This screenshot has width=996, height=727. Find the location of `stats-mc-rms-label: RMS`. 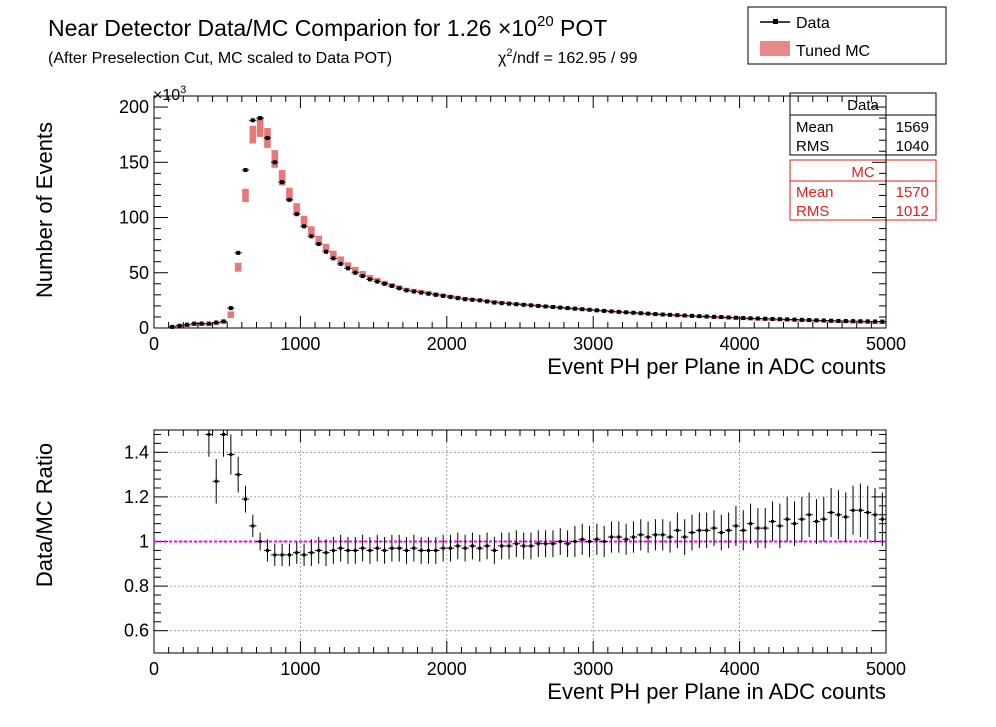

stats-mc-rms-label: RMS is located at coordinates (812, 211).